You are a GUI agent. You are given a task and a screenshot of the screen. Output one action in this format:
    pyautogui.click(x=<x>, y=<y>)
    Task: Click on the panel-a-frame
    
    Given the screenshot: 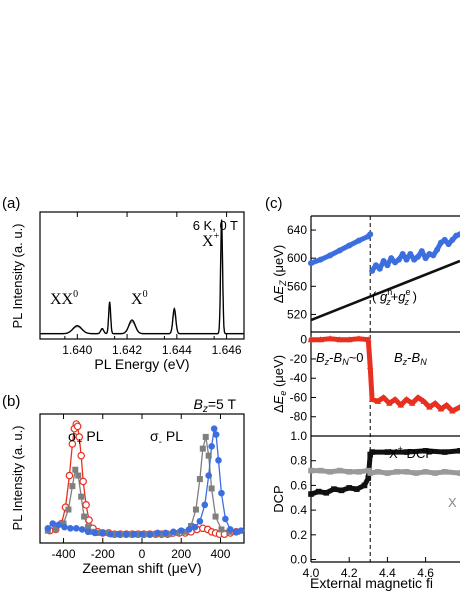 What is the action you would take?
    pyautogui.click(x=142, y=275)
    